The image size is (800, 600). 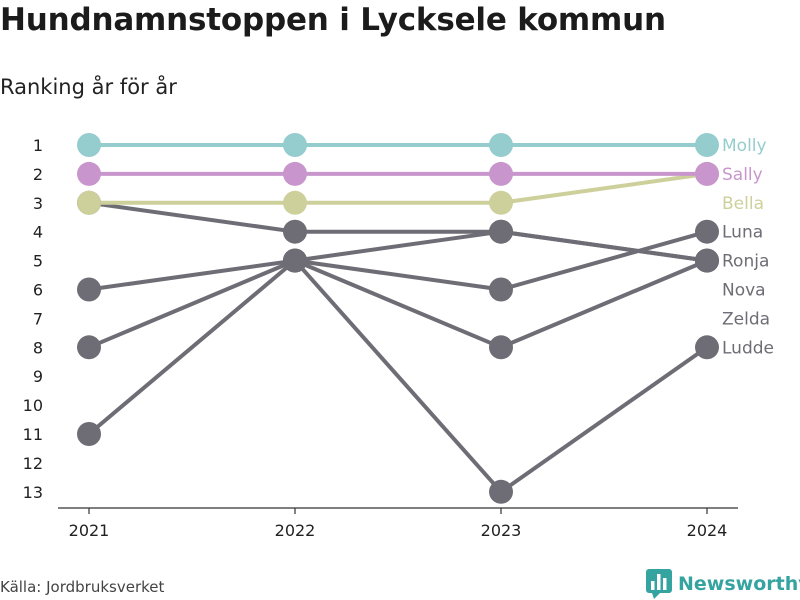 What do you see at coordinates (38, 347) in the screenshot?
I see `y-tick-label: 8` at bounding box center [38, 347].